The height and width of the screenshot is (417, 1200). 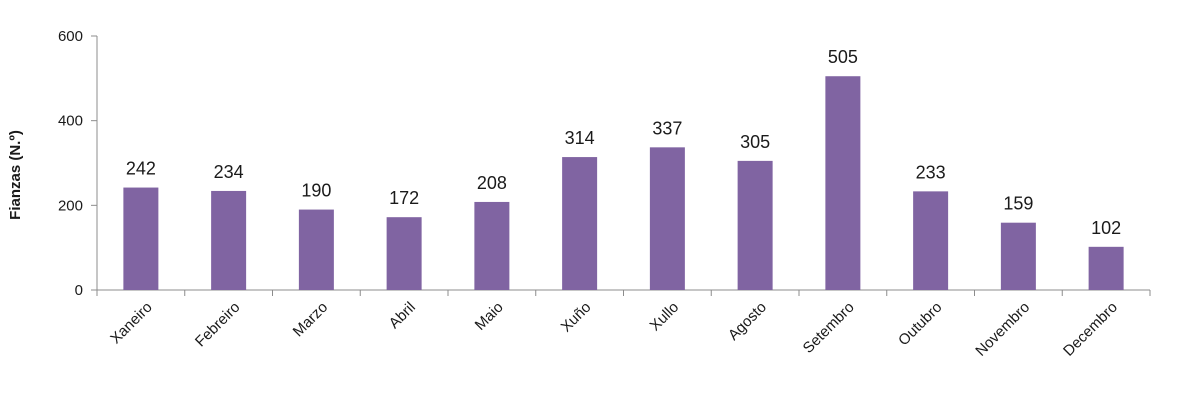 I want to click on data-label: 102, so click(x=1106, y=228).